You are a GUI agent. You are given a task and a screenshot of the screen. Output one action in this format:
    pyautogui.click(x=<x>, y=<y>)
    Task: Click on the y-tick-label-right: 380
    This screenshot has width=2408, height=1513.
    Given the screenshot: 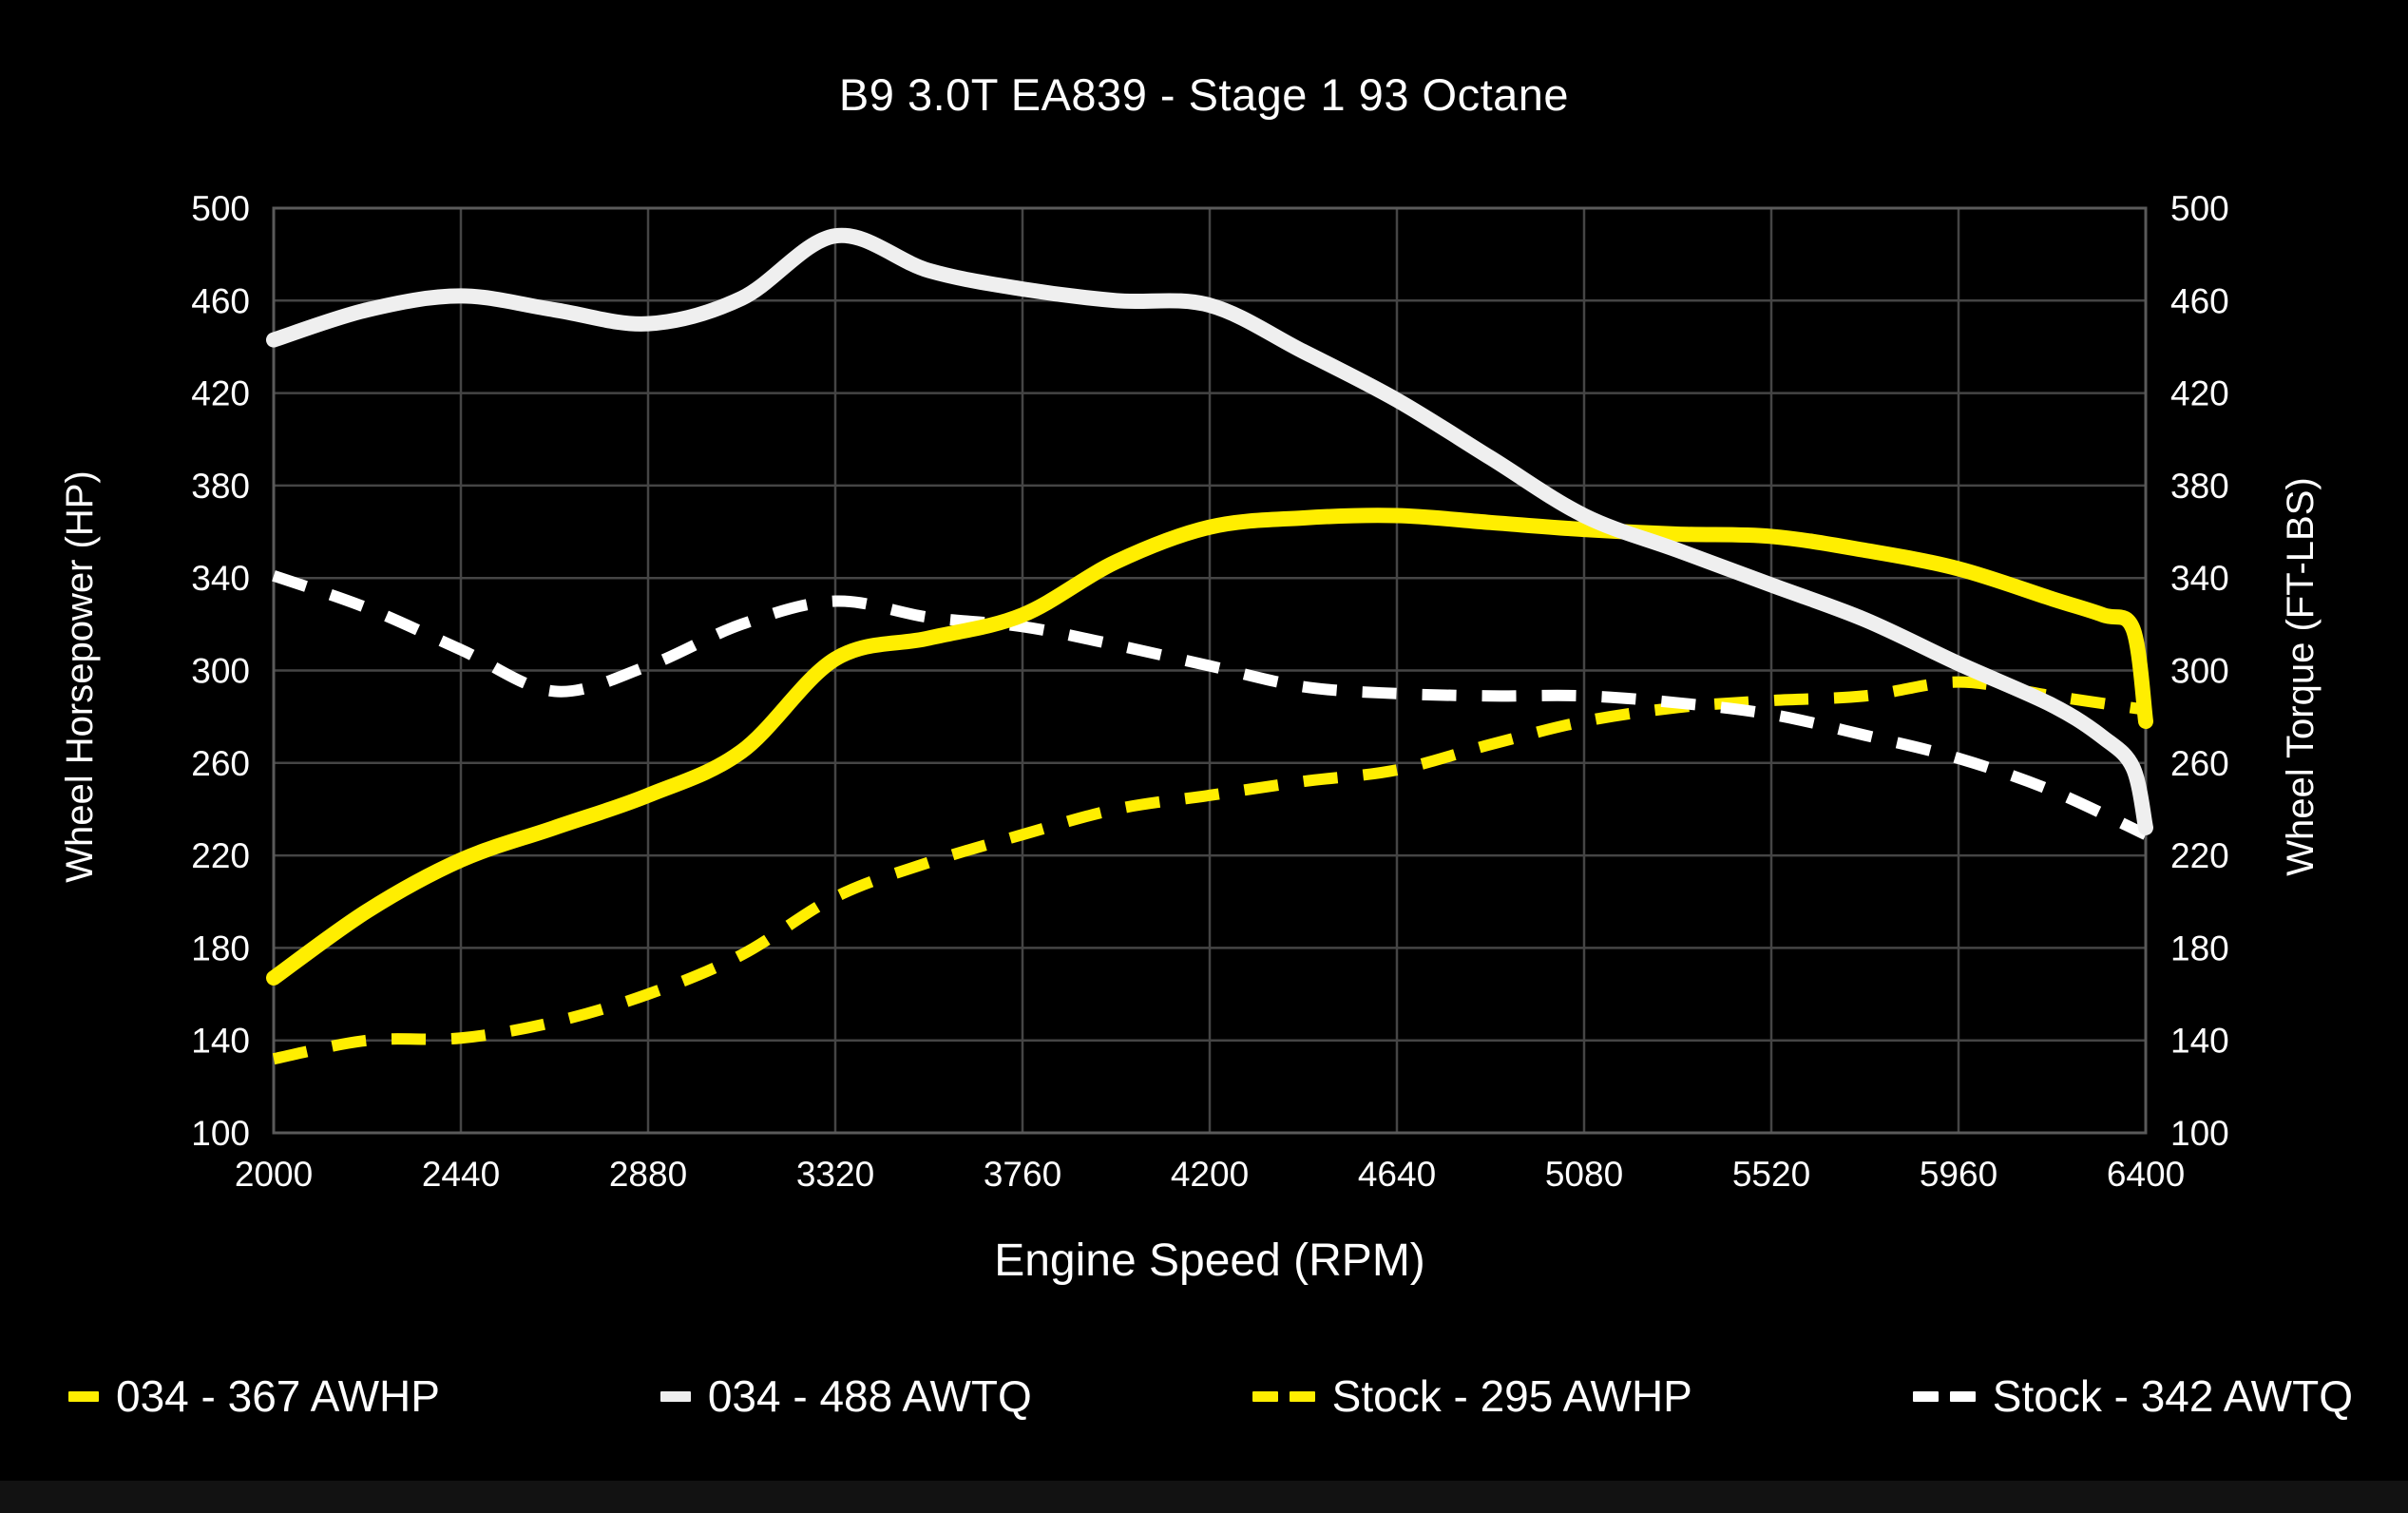 What is the action you would take?
    pyautogui.click(x=2200, y=487)
    